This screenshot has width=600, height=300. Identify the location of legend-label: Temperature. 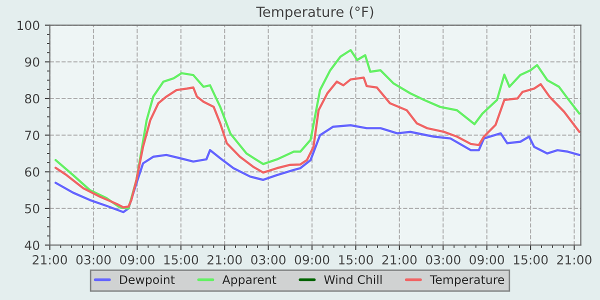
(467, 280).